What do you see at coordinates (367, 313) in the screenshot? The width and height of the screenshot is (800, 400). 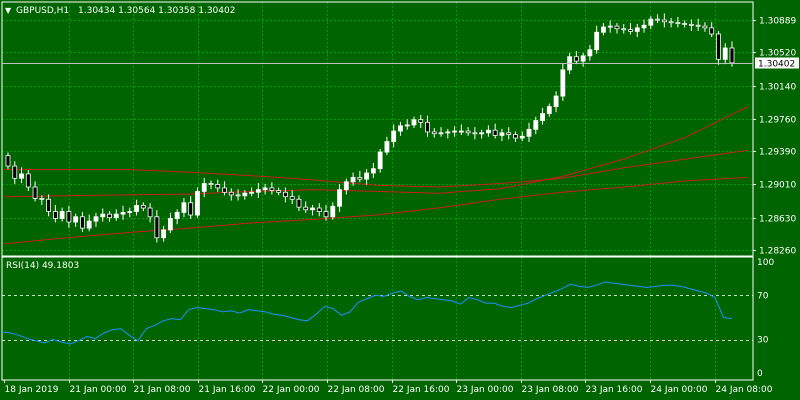 I see `rsi-line` at bounding box center [367, 313].